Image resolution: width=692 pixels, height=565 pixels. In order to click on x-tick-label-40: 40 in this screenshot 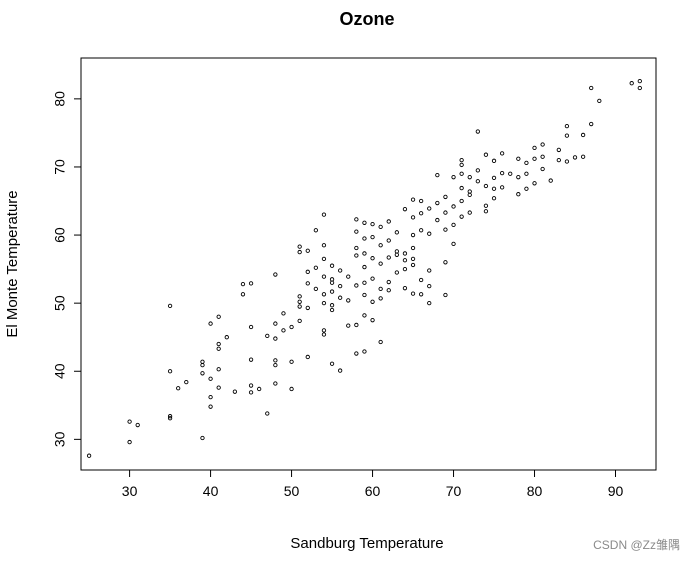, I will do `click(211, 491)`.